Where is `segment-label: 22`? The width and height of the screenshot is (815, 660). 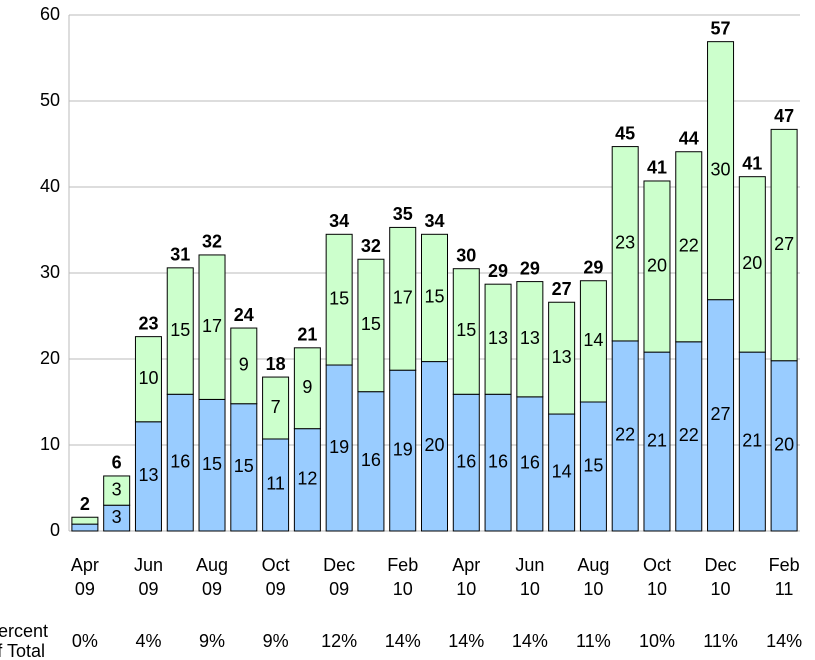 segment-label: 22 is located at coordinates (625, 435).